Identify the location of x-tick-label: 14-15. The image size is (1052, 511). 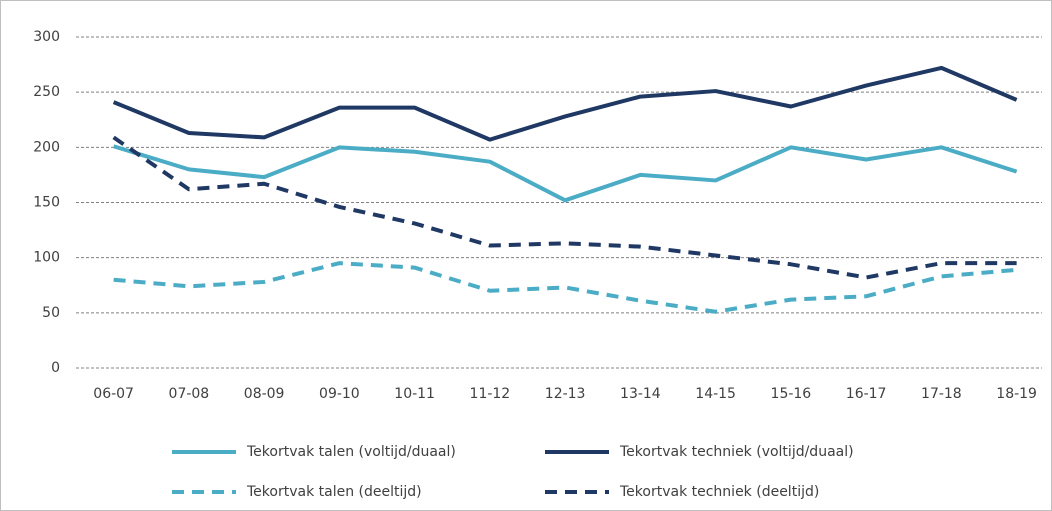
(715, 394).